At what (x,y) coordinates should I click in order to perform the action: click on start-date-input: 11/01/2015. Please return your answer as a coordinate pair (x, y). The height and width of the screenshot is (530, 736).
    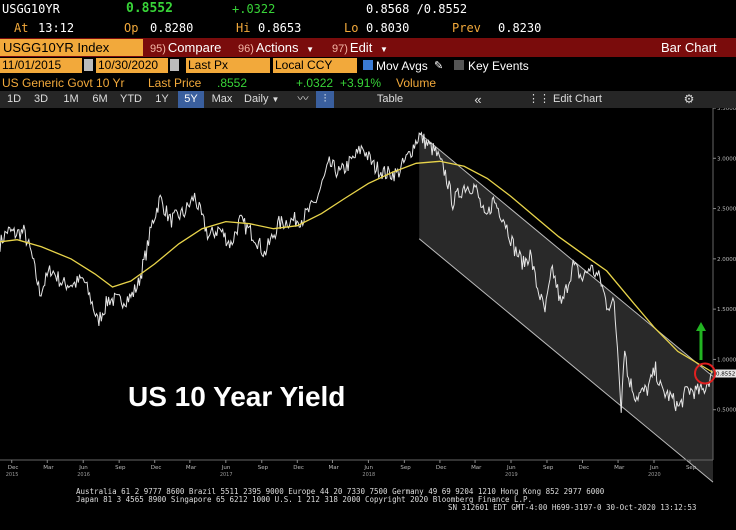
    Looking at the image, I should click on (41, 65).